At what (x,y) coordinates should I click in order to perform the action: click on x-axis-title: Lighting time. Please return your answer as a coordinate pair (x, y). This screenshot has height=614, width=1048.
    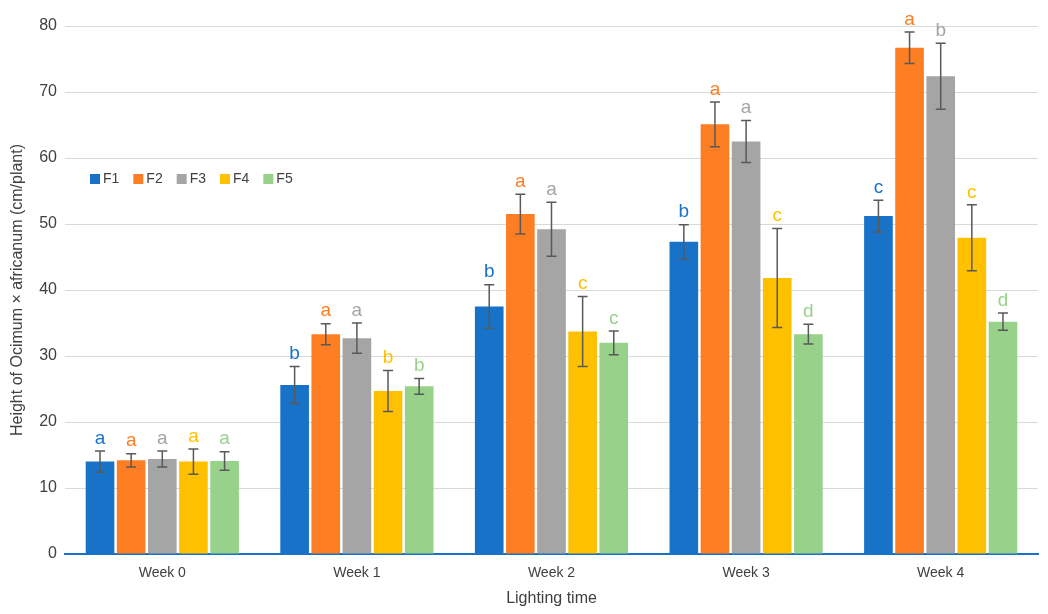
    Looking at the image, I should click on (551, 597).